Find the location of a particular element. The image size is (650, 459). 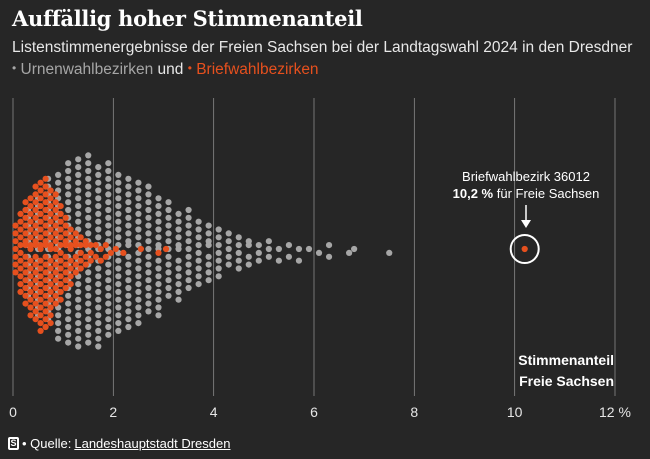

legend-und: und is located at coordinates (170, 69).